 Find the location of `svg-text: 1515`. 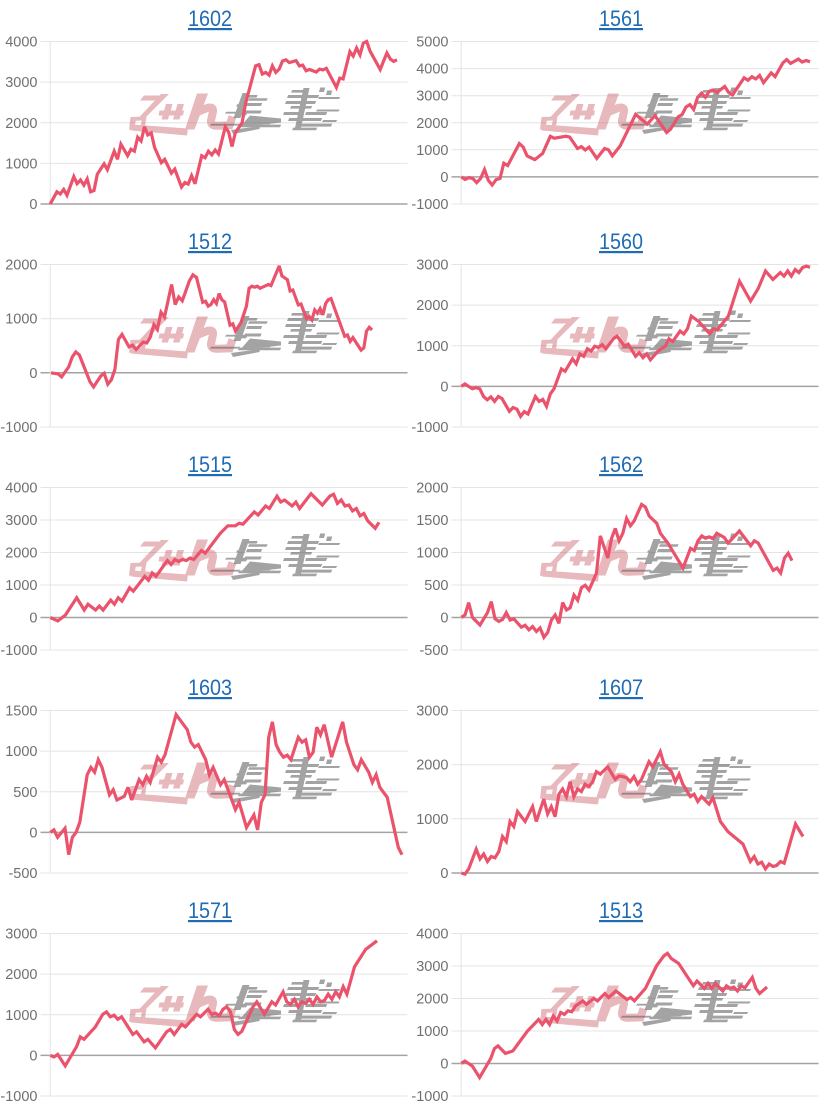

svg-text: 1515 is located at coordinates (210, 464).